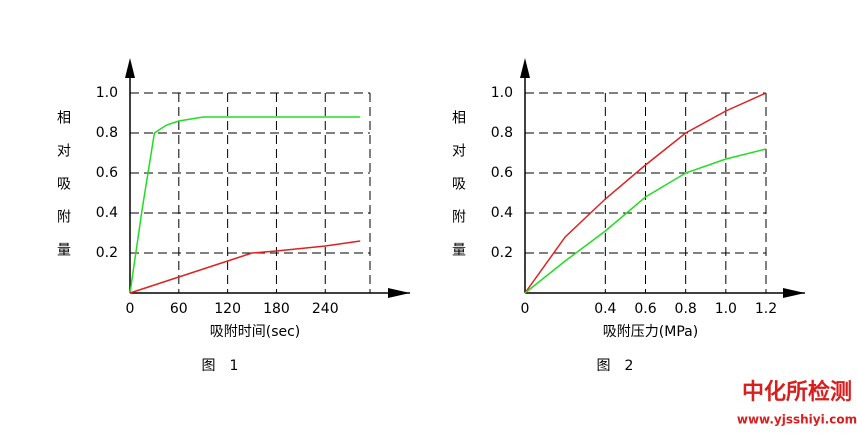  What do you see at coordinates (325, 309) in the screenshot?
I see `x-tick-label: 240` at bounding box center [325, 309].